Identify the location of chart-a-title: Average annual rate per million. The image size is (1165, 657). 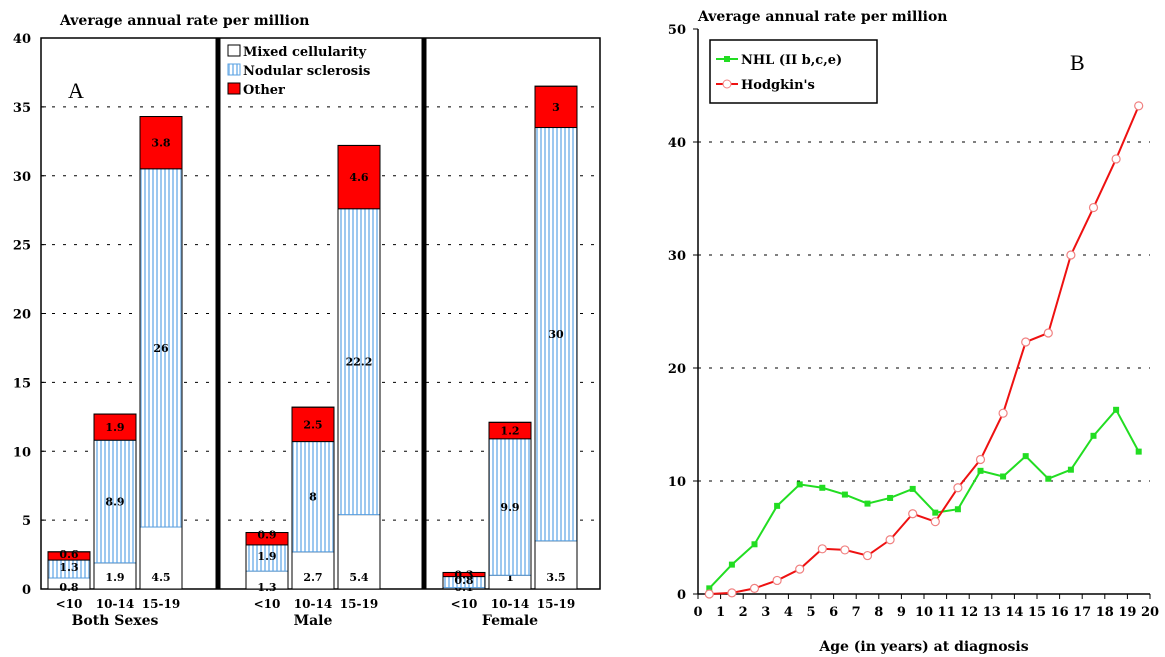
(184, 21).